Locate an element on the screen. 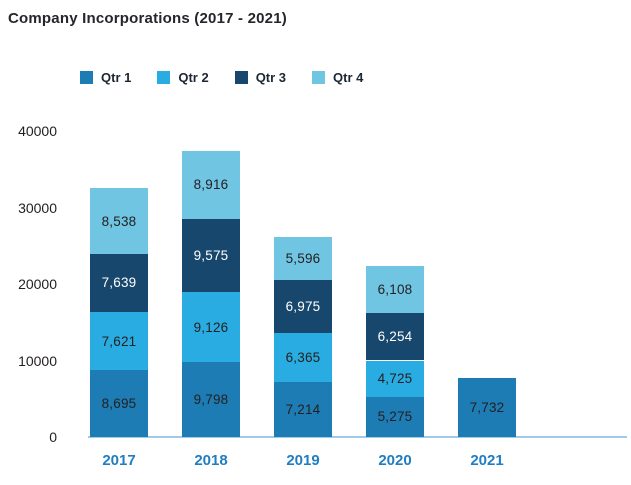 This screenshot has height=485, width=631. bar-segment-label: 6,365 is located at coordinates (303, 357).